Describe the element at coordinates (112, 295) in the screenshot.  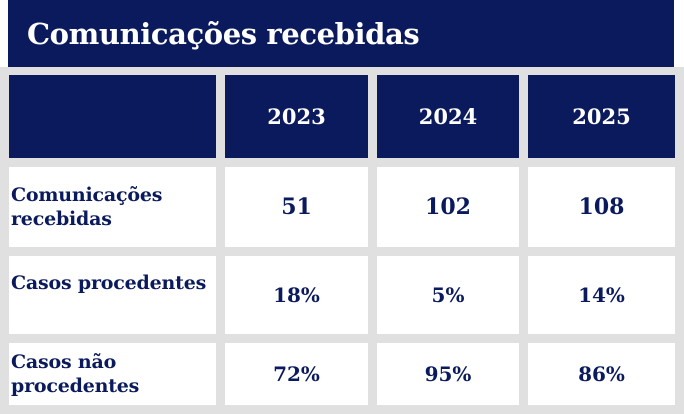
I see `row-label-procedentes: Casos procedentes` at that location.